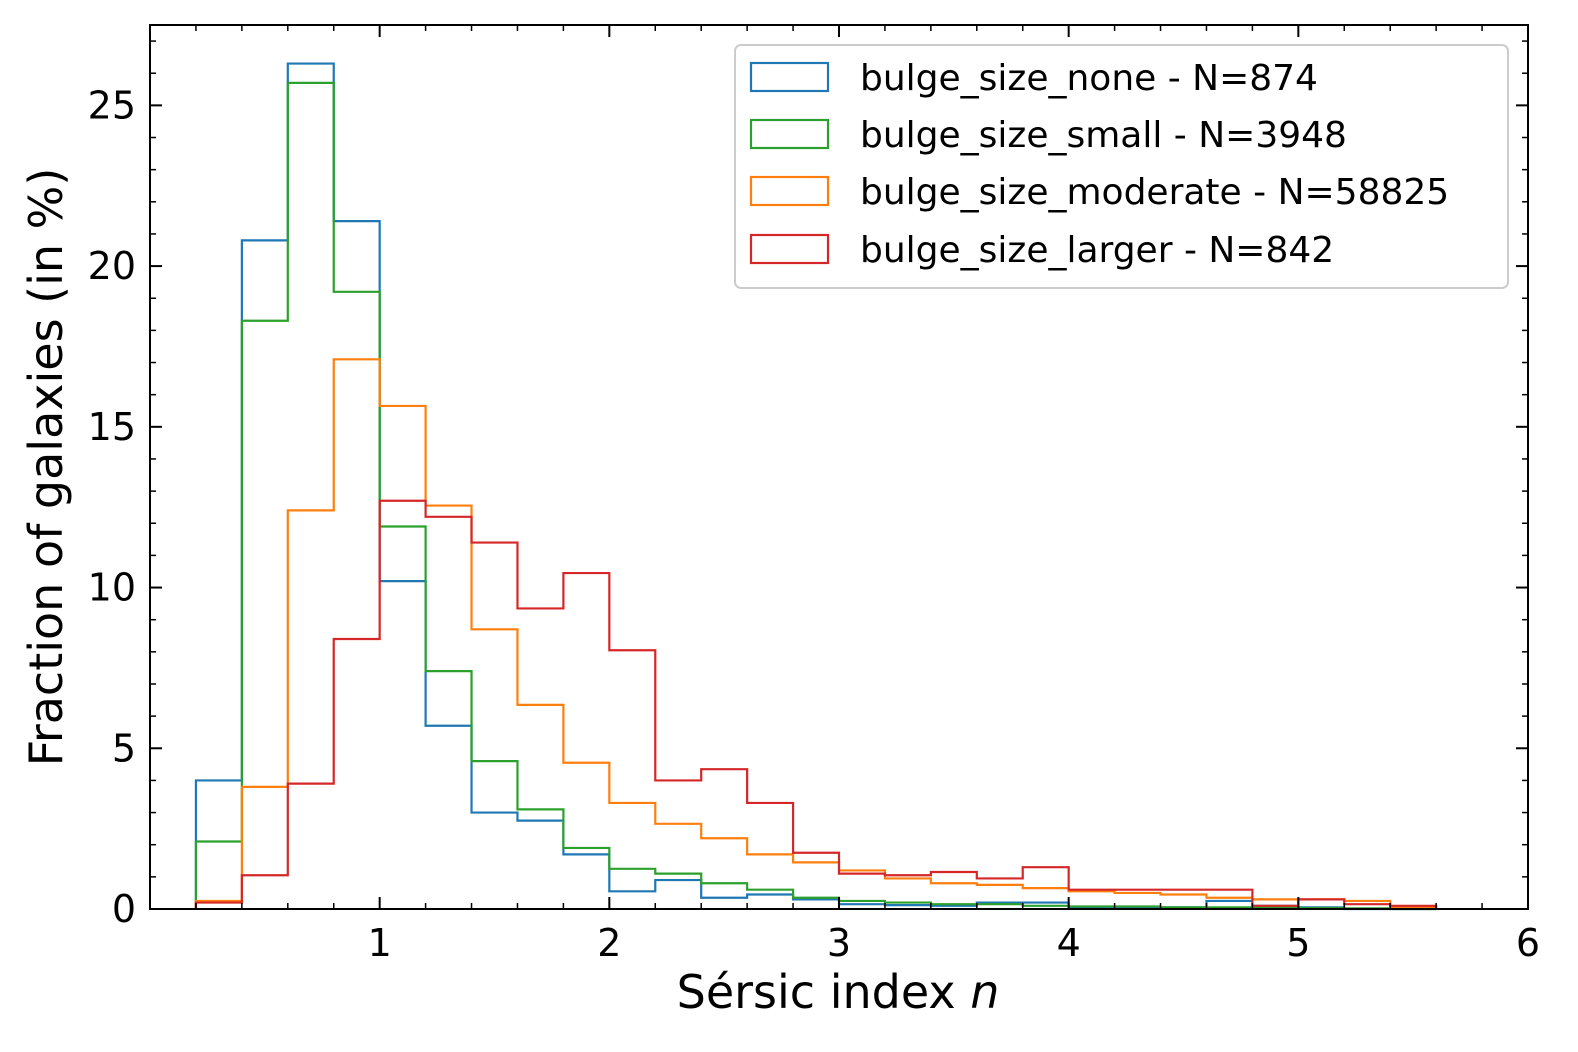 The width and height of the screenshot is (1578, 1052). Describe the element at coordinates (380, 943) in the screenshot. I see `x-tick-label: 1` at that location.